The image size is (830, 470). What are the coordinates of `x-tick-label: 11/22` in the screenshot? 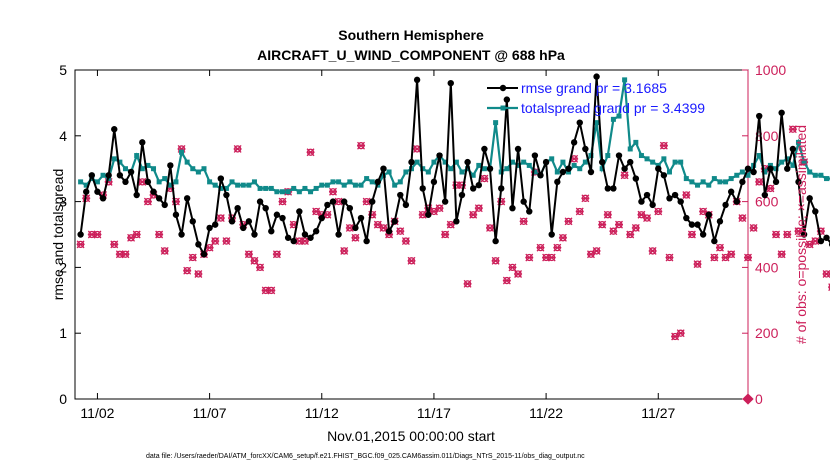 It's located at (546, 413).